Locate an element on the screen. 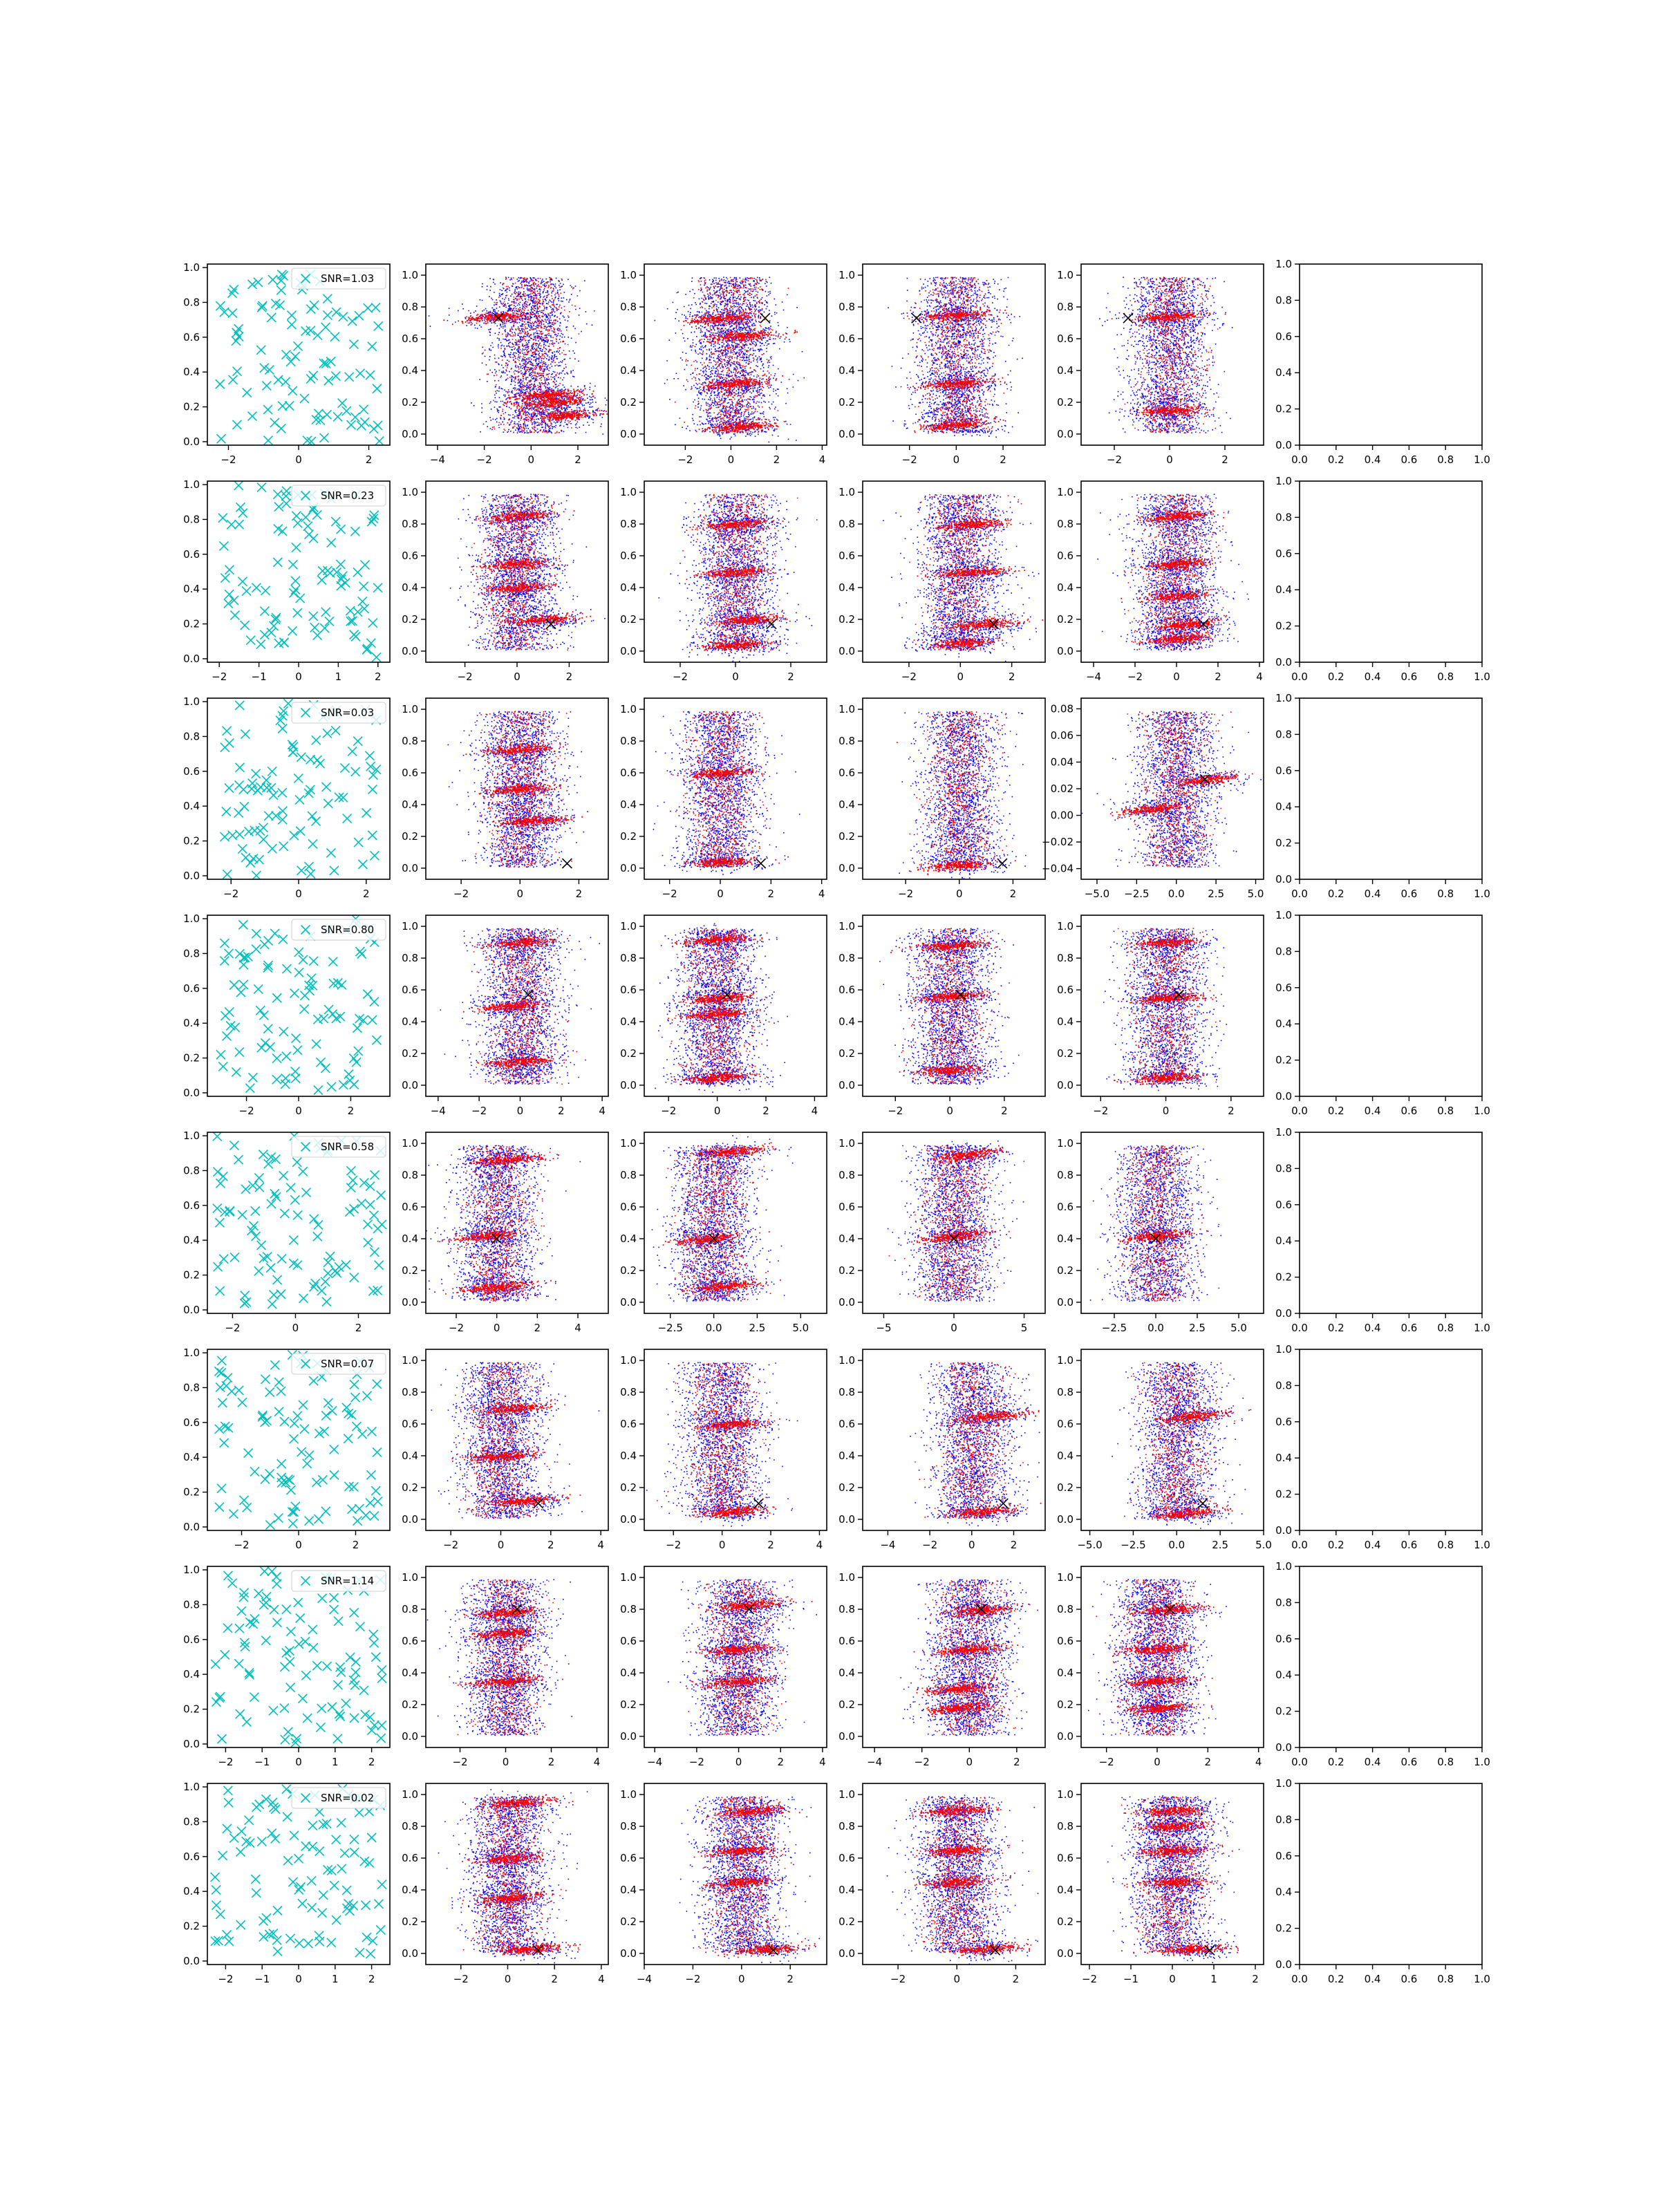 The height and width of the screenshot is (2212, 1659). y-tick-label: 1.0 is located at coordinates (629, 926).